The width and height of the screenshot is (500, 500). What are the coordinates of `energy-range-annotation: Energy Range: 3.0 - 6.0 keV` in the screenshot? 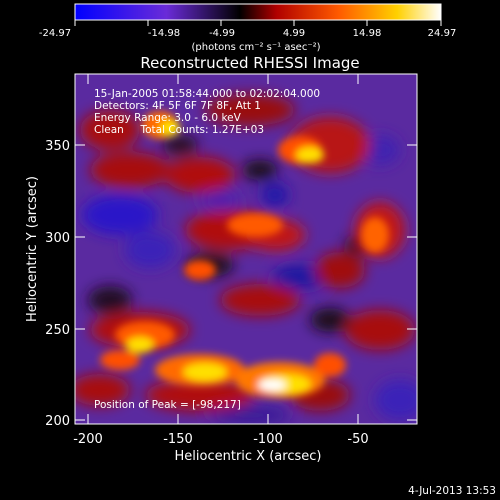 It's located at (168, 118).